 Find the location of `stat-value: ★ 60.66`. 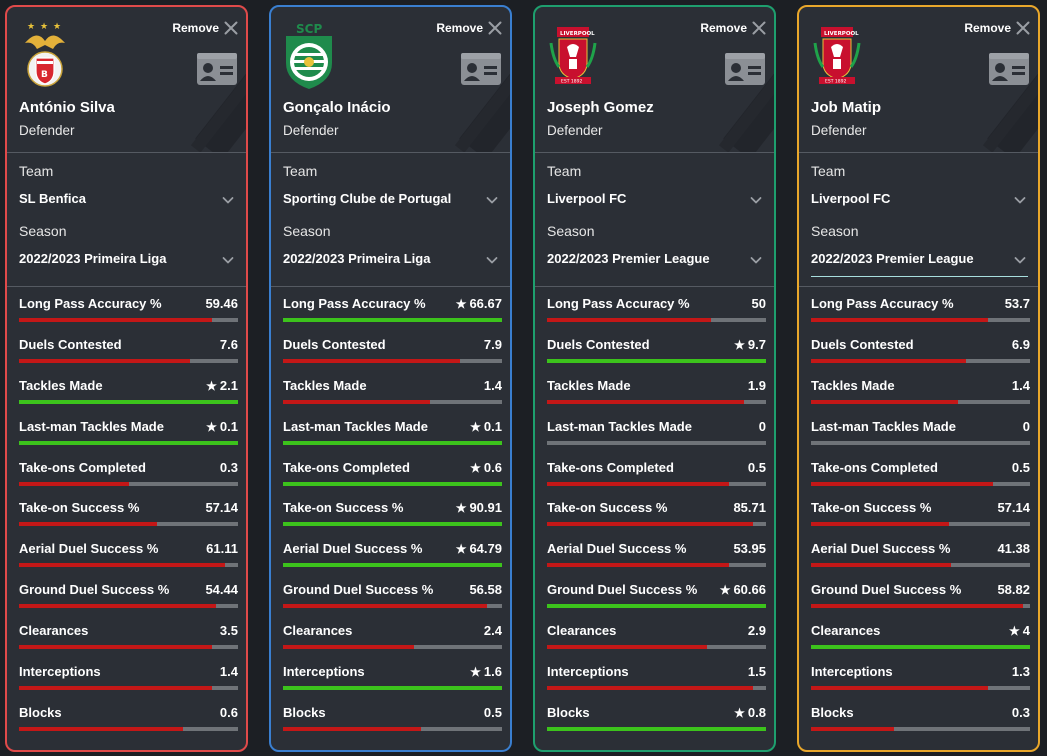

stat-value: ★ 60.66 is located at coordinates (743, 589).